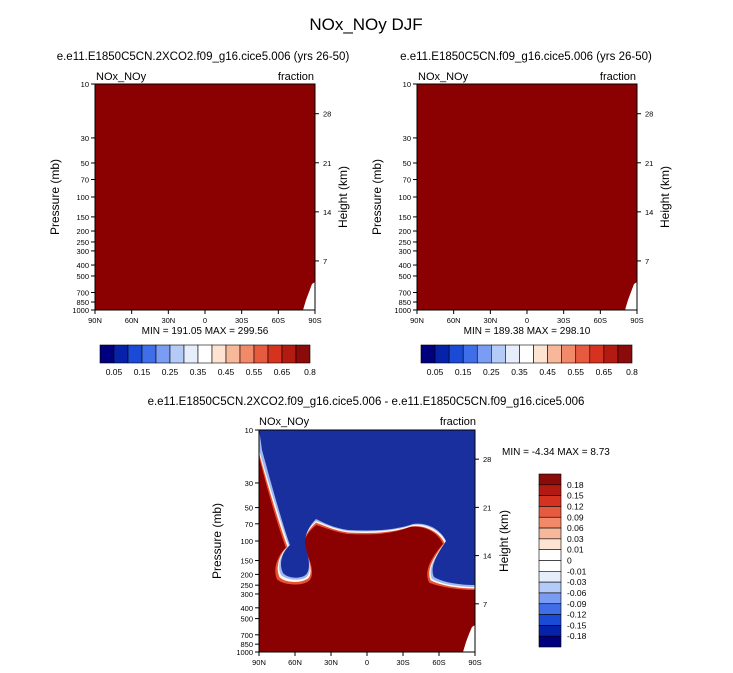 Image resolution: width=733 pixels, height=673 pixels. I want to click on colorbar-label: 0.55, so click(254, 372).